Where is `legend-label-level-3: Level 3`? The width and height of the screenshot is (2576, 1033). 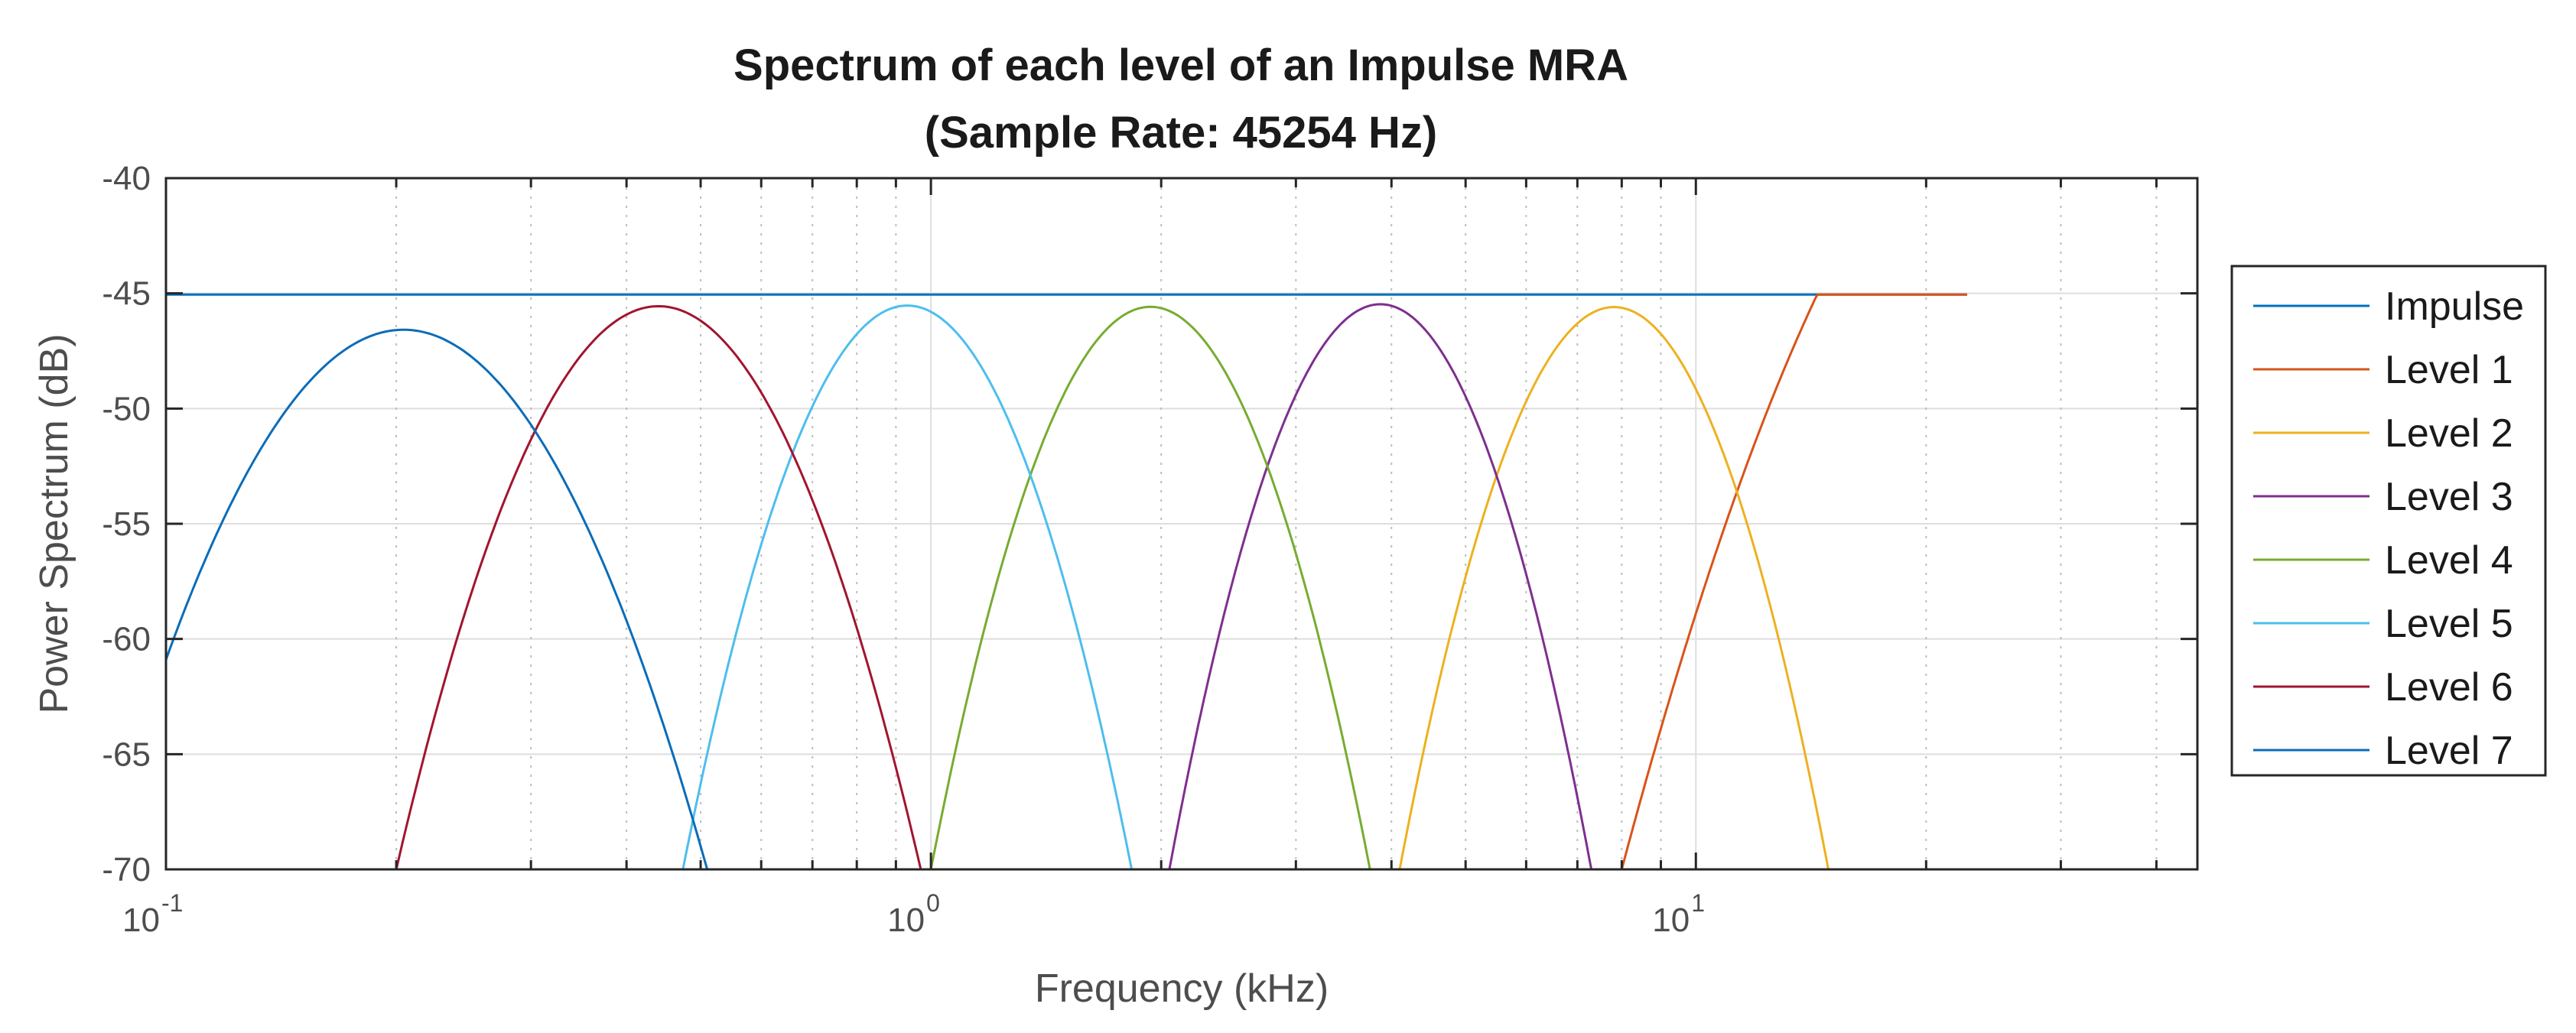
legend-label-level-3: Level 3 is located at coordinates (2449, 497).